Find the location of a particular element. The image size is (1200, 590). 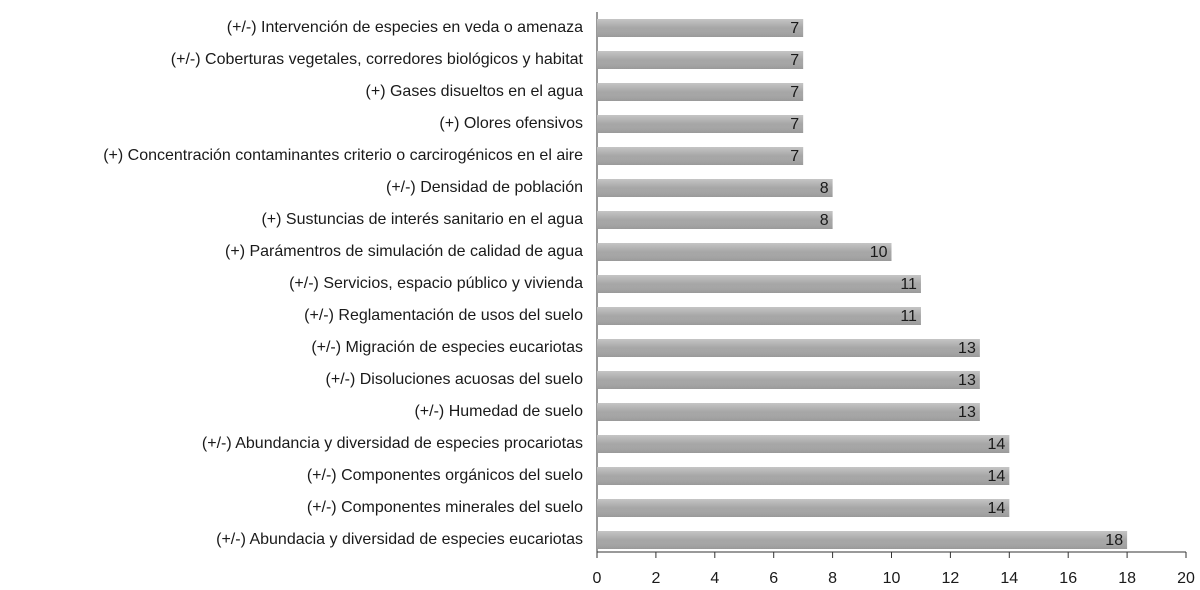

y-tick-label: (+/-) Reglamentación de usos del suelo is located at coordinates (443, 315).